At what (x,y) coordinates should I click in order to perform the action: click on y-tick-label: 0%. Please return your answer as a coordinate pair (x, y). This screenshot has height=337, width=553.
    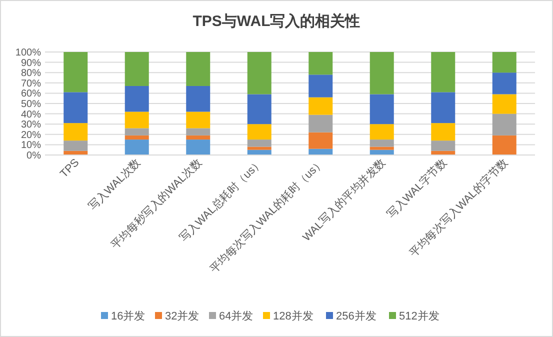
    Looking at the image, I should click on (34, 156).